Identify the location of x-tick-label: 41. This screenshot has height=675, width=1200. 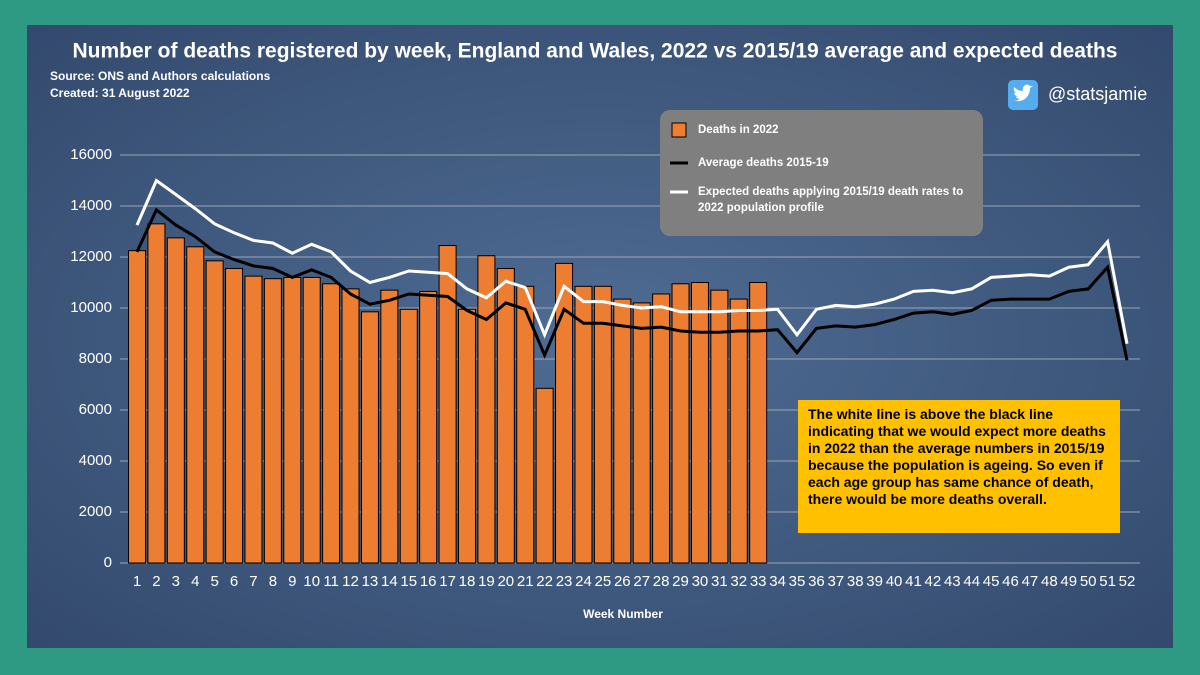
(913, 581).